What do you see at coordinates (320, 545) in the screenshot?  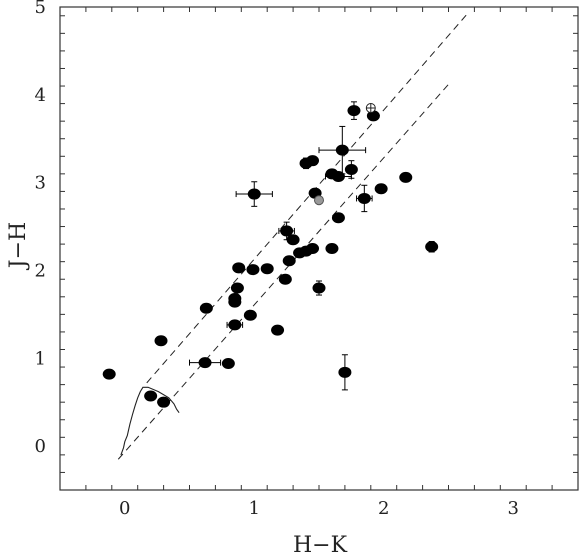 I see `x-axis-label: H−K` at bounding box center [320, 545].